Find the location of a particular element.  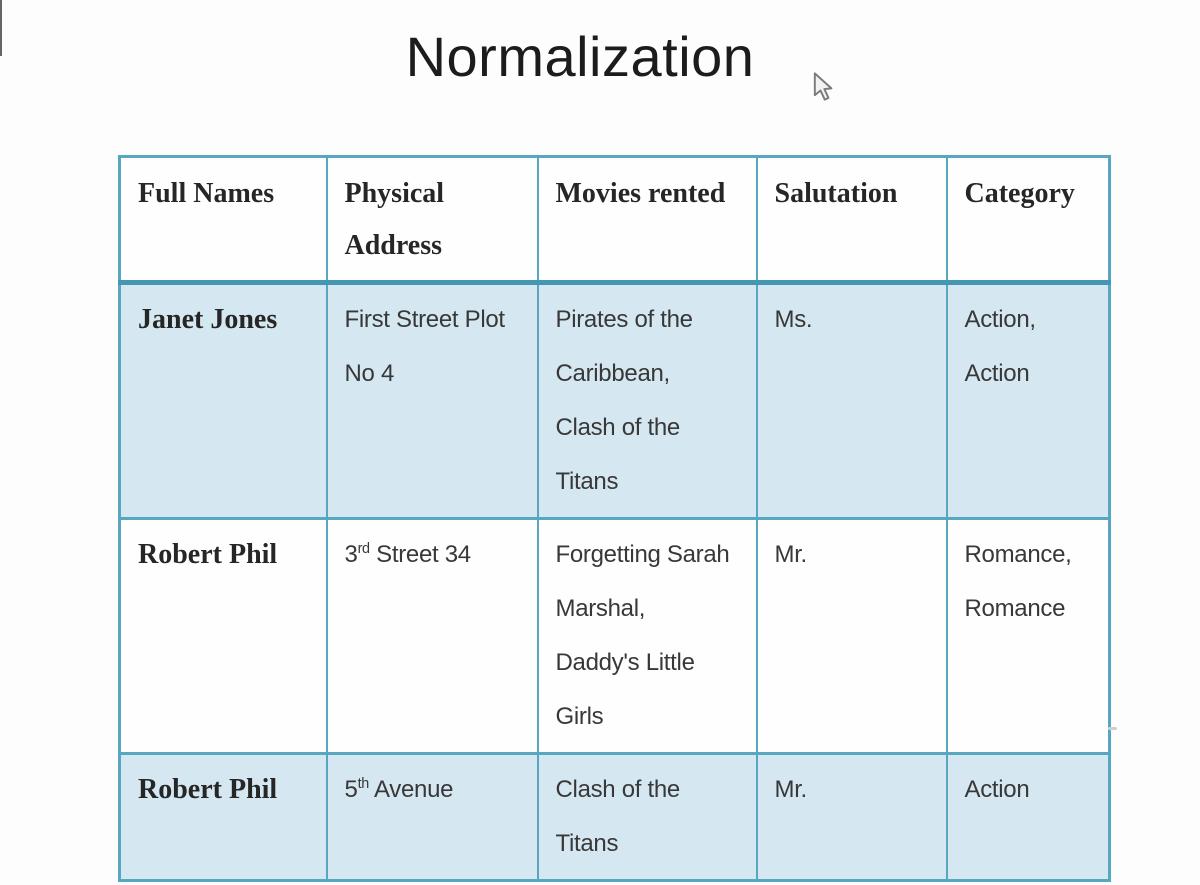

cell-category: Action is located at coordinates (1028, 817).